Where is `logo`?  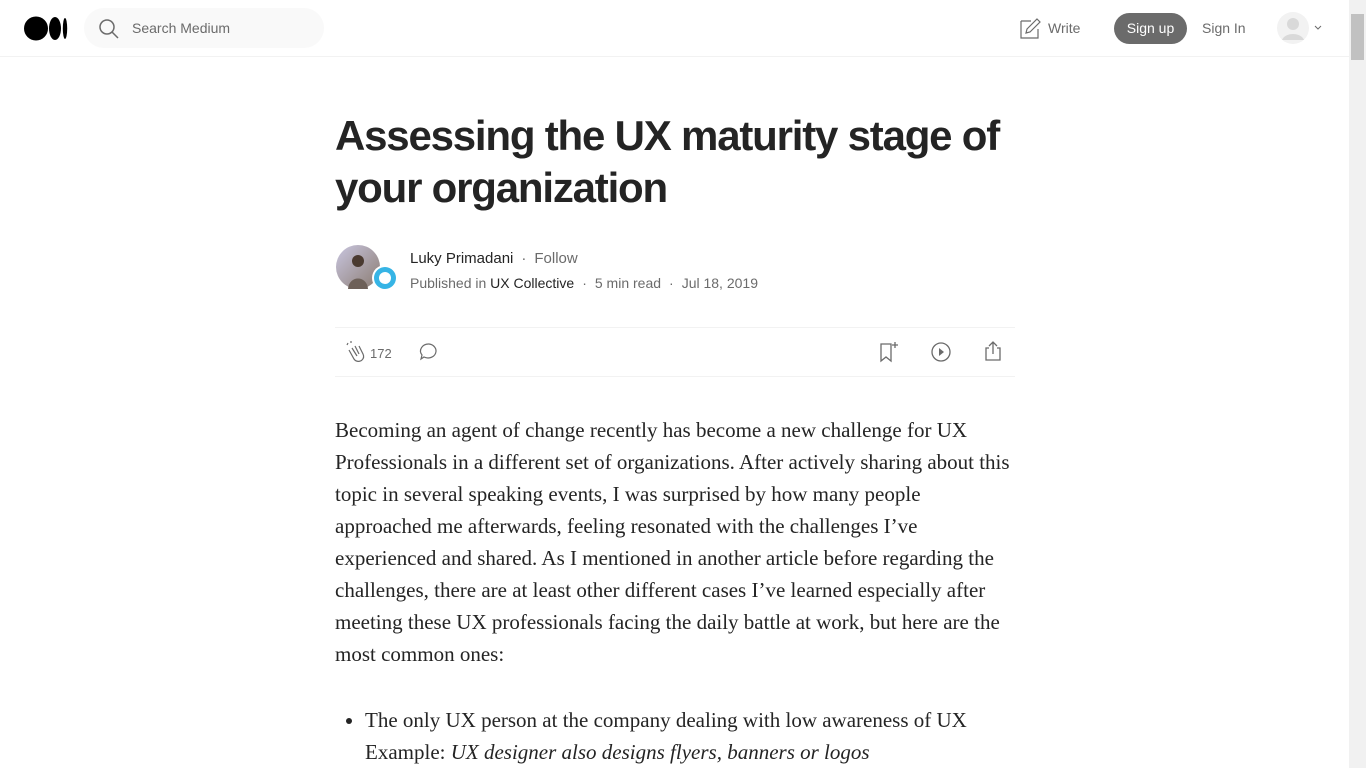
logo is located at coordinates (46, 28).